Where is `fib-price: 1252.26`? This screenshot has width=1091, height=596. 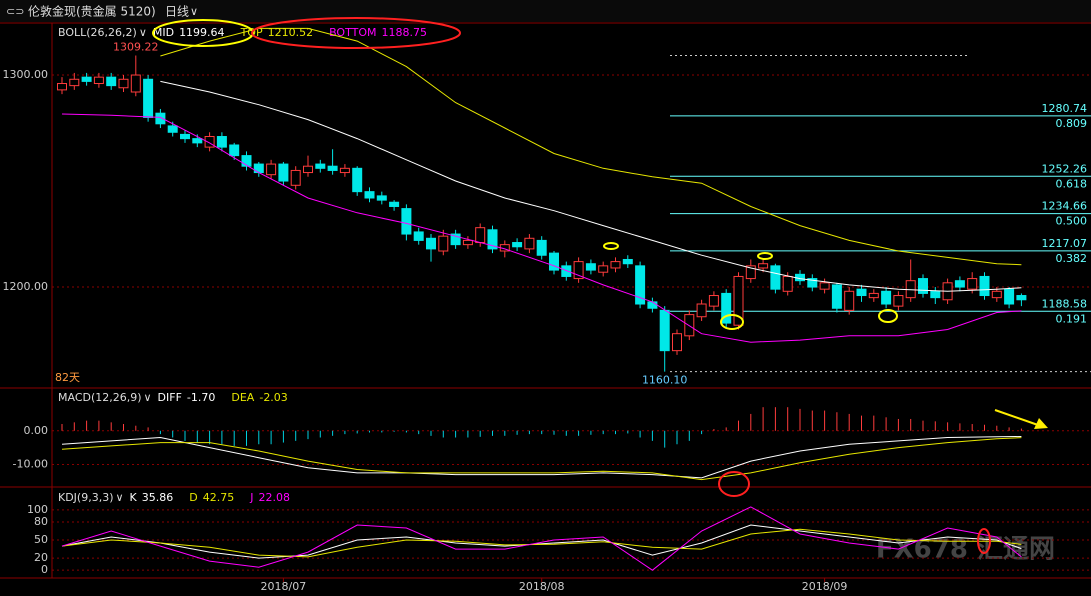
fib-price: 1252.26 is located at coordinates (1065, 168).